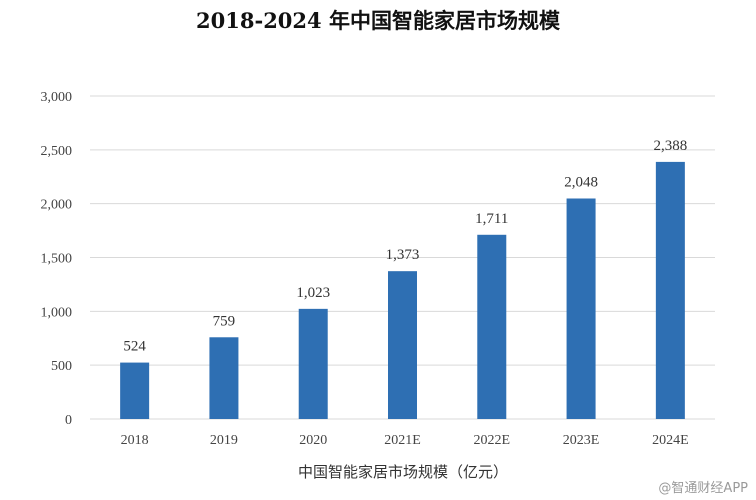 This screenshot has width=756, height=500. Describe the element at coordinates (403, 255) in the screenshot. I see `bar-value-label: 1,373` at that location.